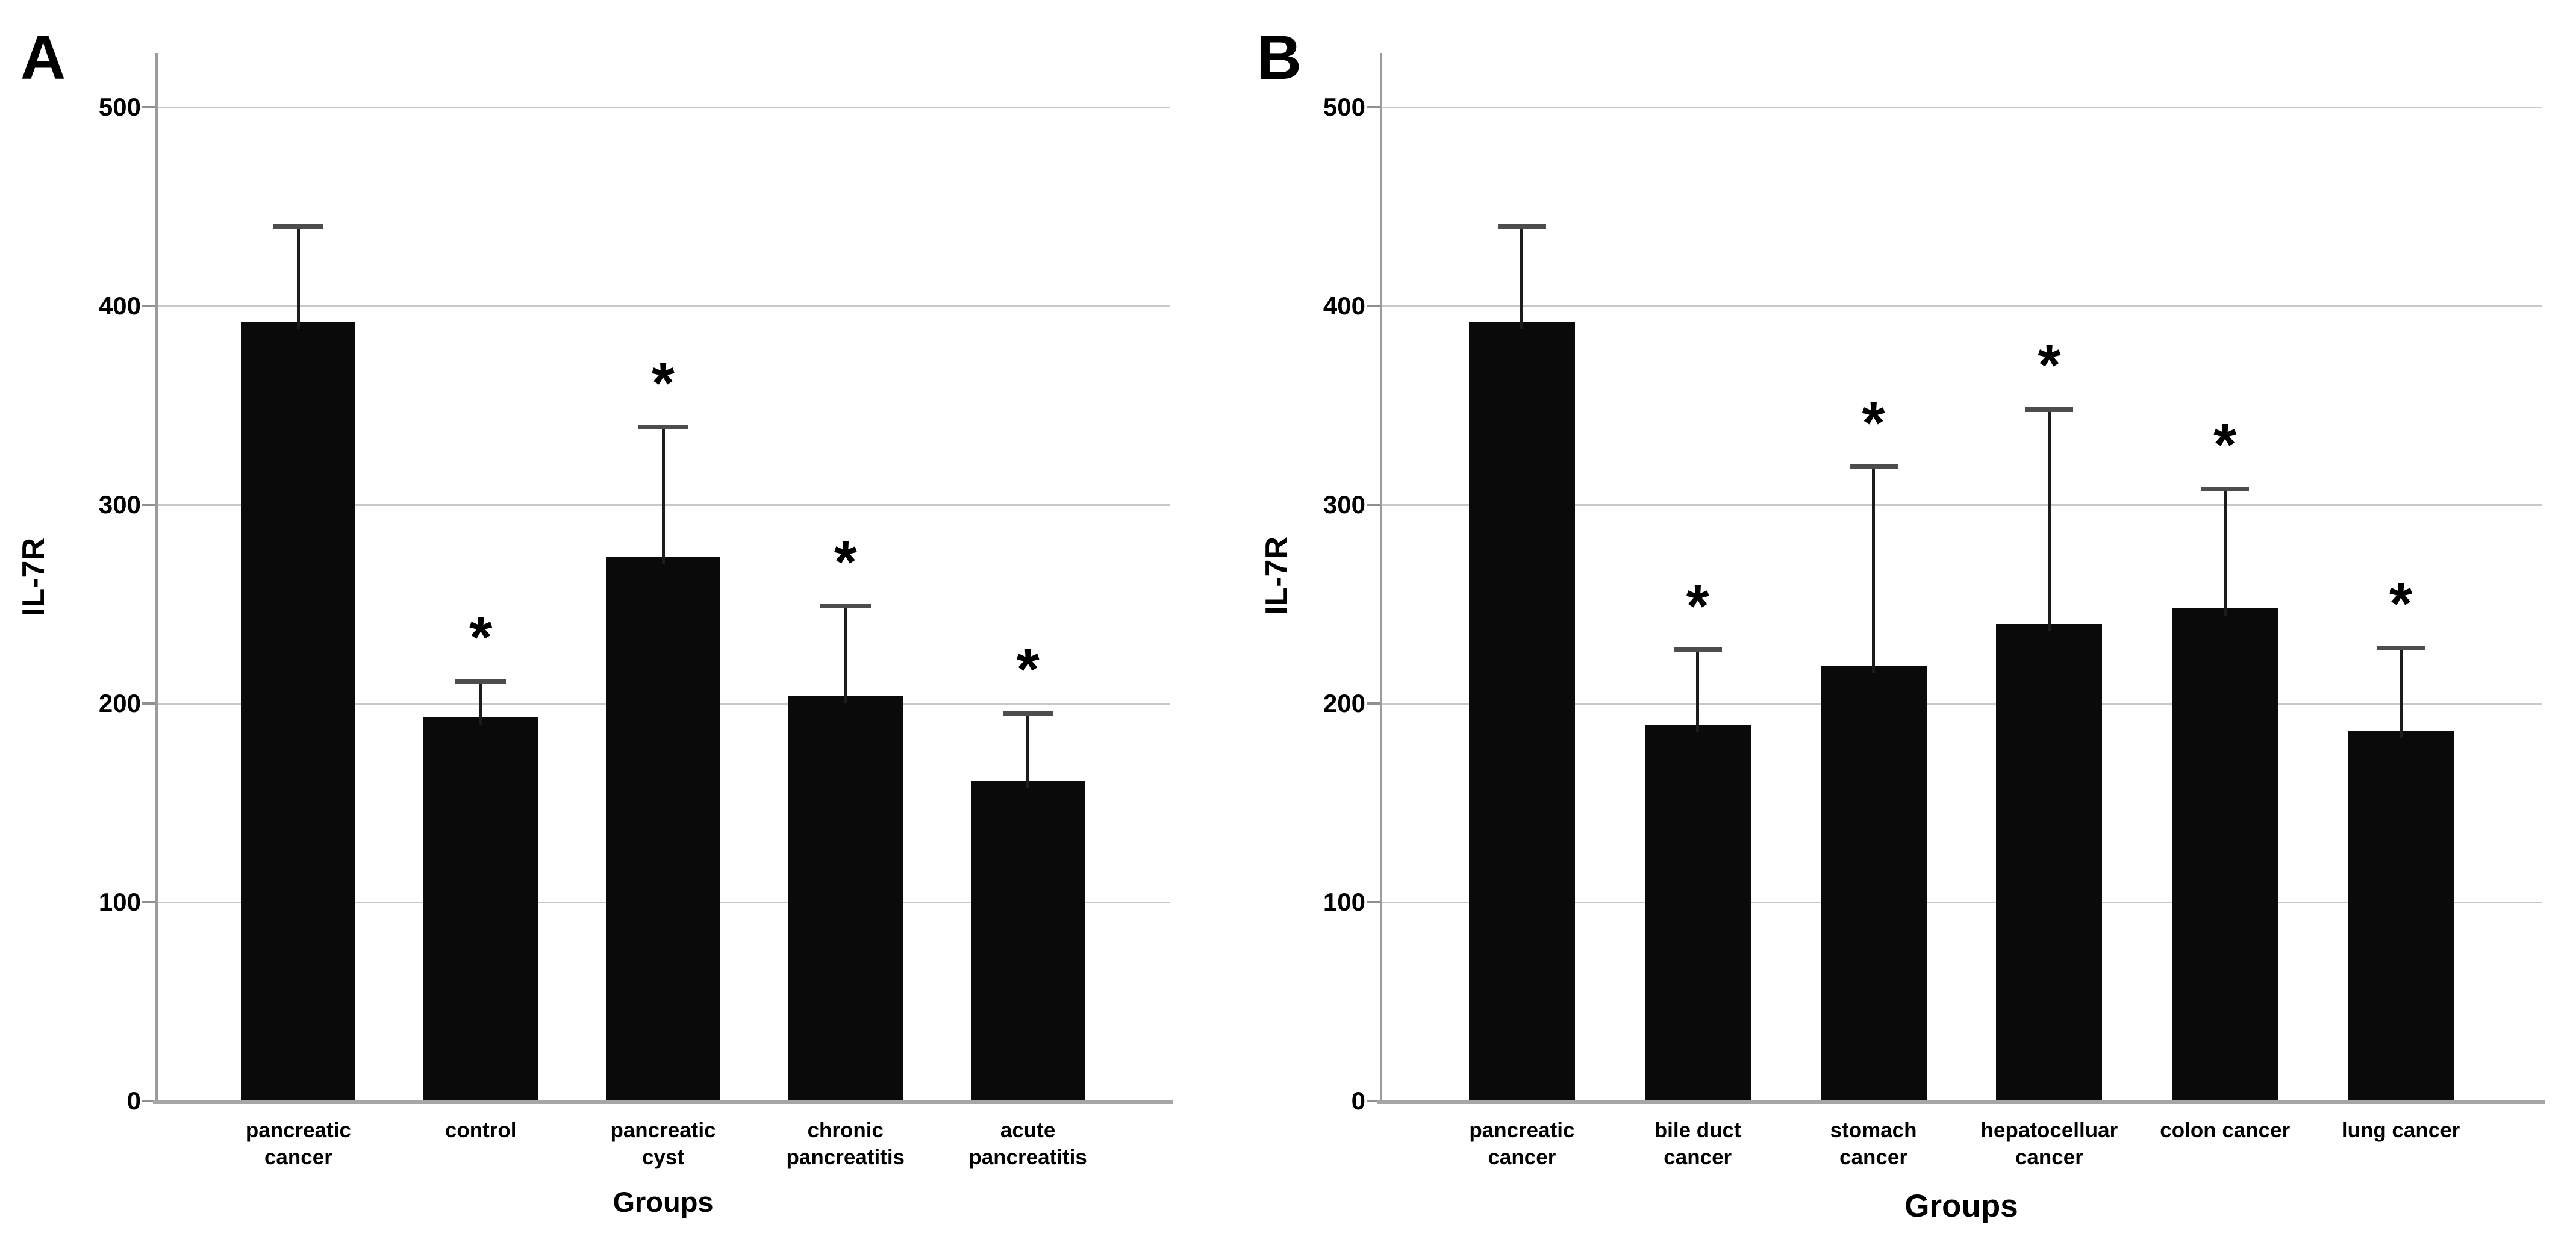 Image resolution: width=2576 pixels, height=1251 pixels. Describe the element at coordinates (2049, 863) in the screenshot. I see `bar-hepatocelluar-cancer` at that location.